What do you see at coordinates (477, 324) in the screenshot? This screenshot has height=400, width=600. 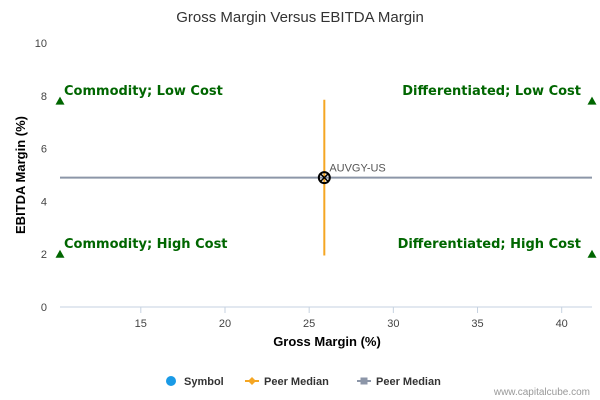 I see `x-tick-label: 35` at bounding box center [477, 324].